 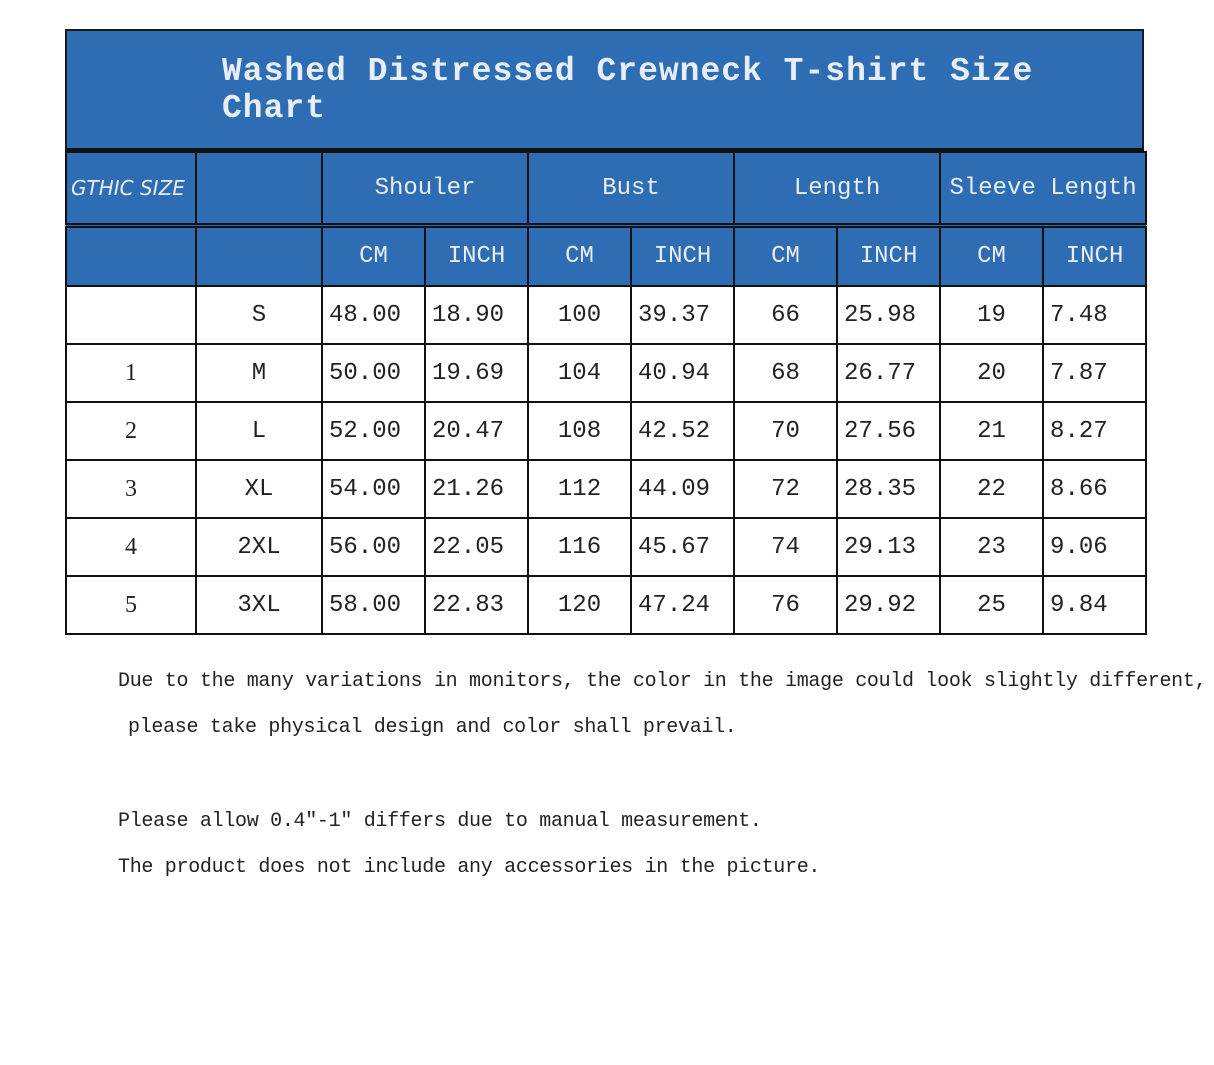 What do you see at coordinates (1095, 547) in the screenshot?
I see `measurement-cell: 9.06` at bounding box center [1095, 547].